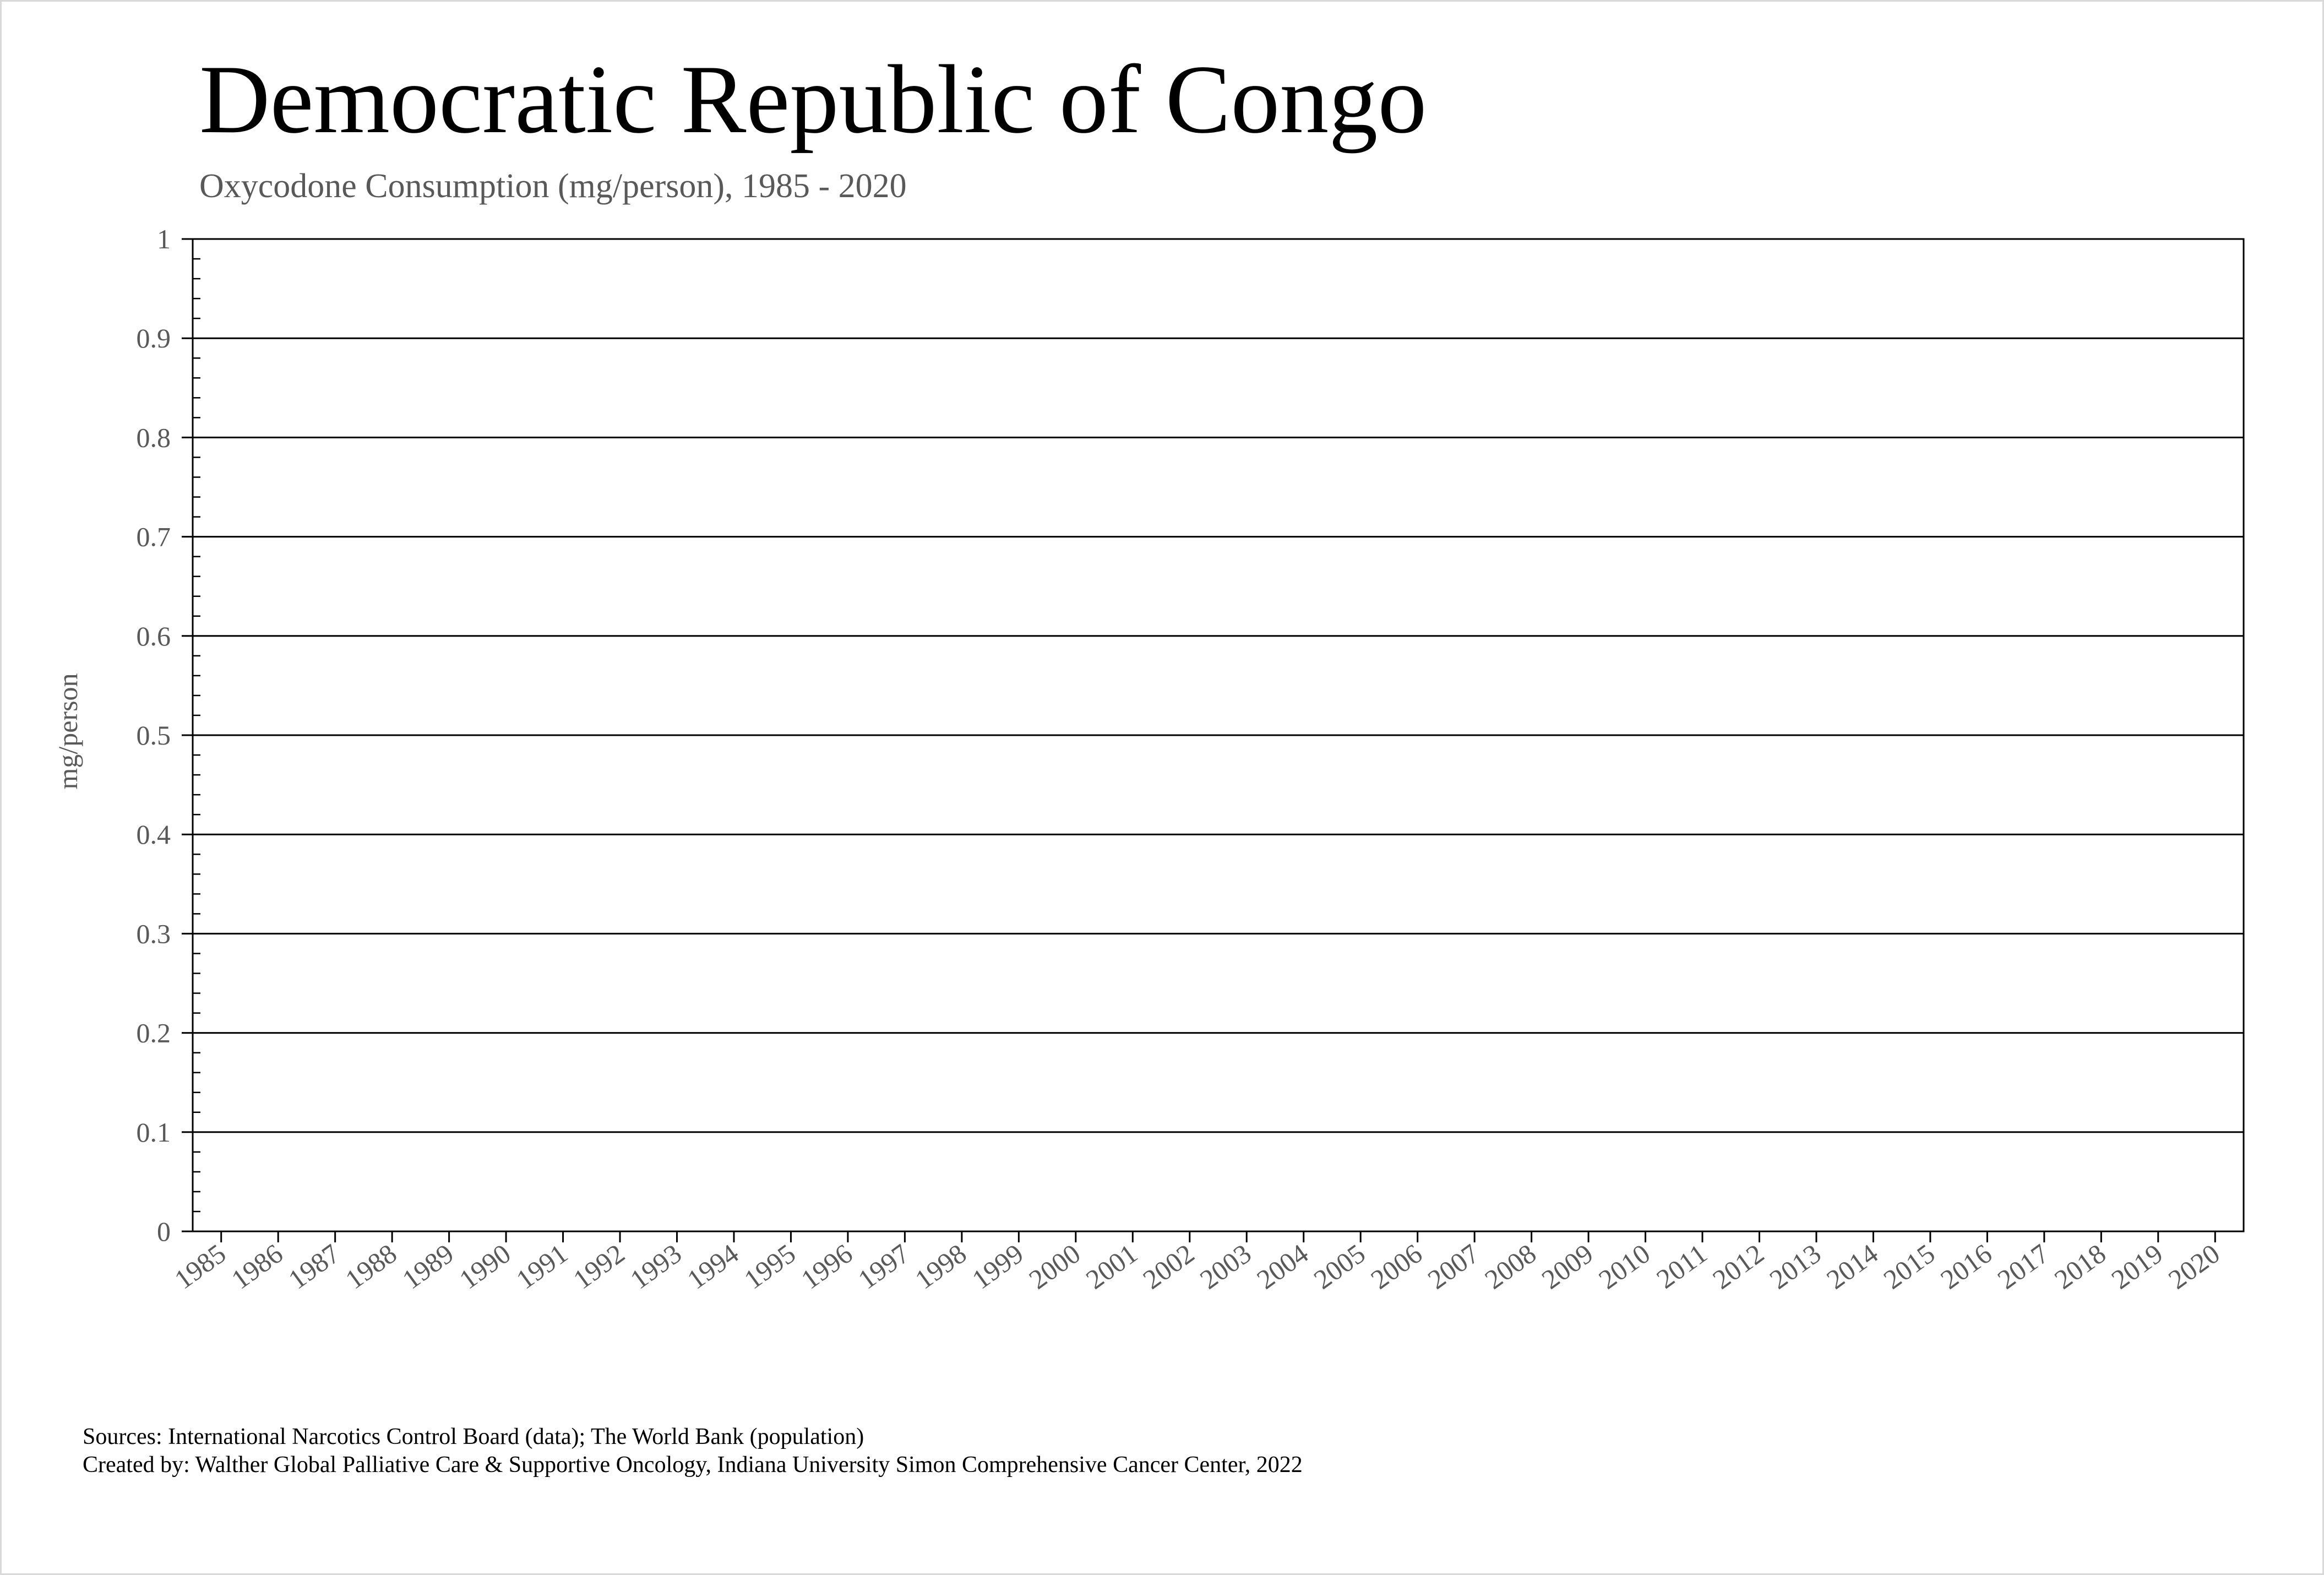 Image resolution: width=2324 pixels, height=1575 pixels. What do you see at coordinates (713, 1267) in the screenshot?
I see `x-tick-label: 1994` at bounding box center [713, 1267].